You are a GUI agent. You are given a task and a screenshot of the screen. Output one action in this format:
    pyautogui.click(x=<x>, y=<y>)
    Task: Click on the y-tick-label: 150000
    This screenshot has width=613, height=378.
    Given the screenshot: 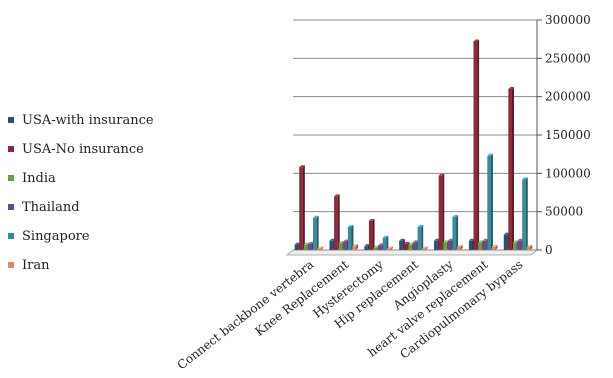 What is the action you would take?
    pyautogui.click(x=568, y=135)
    